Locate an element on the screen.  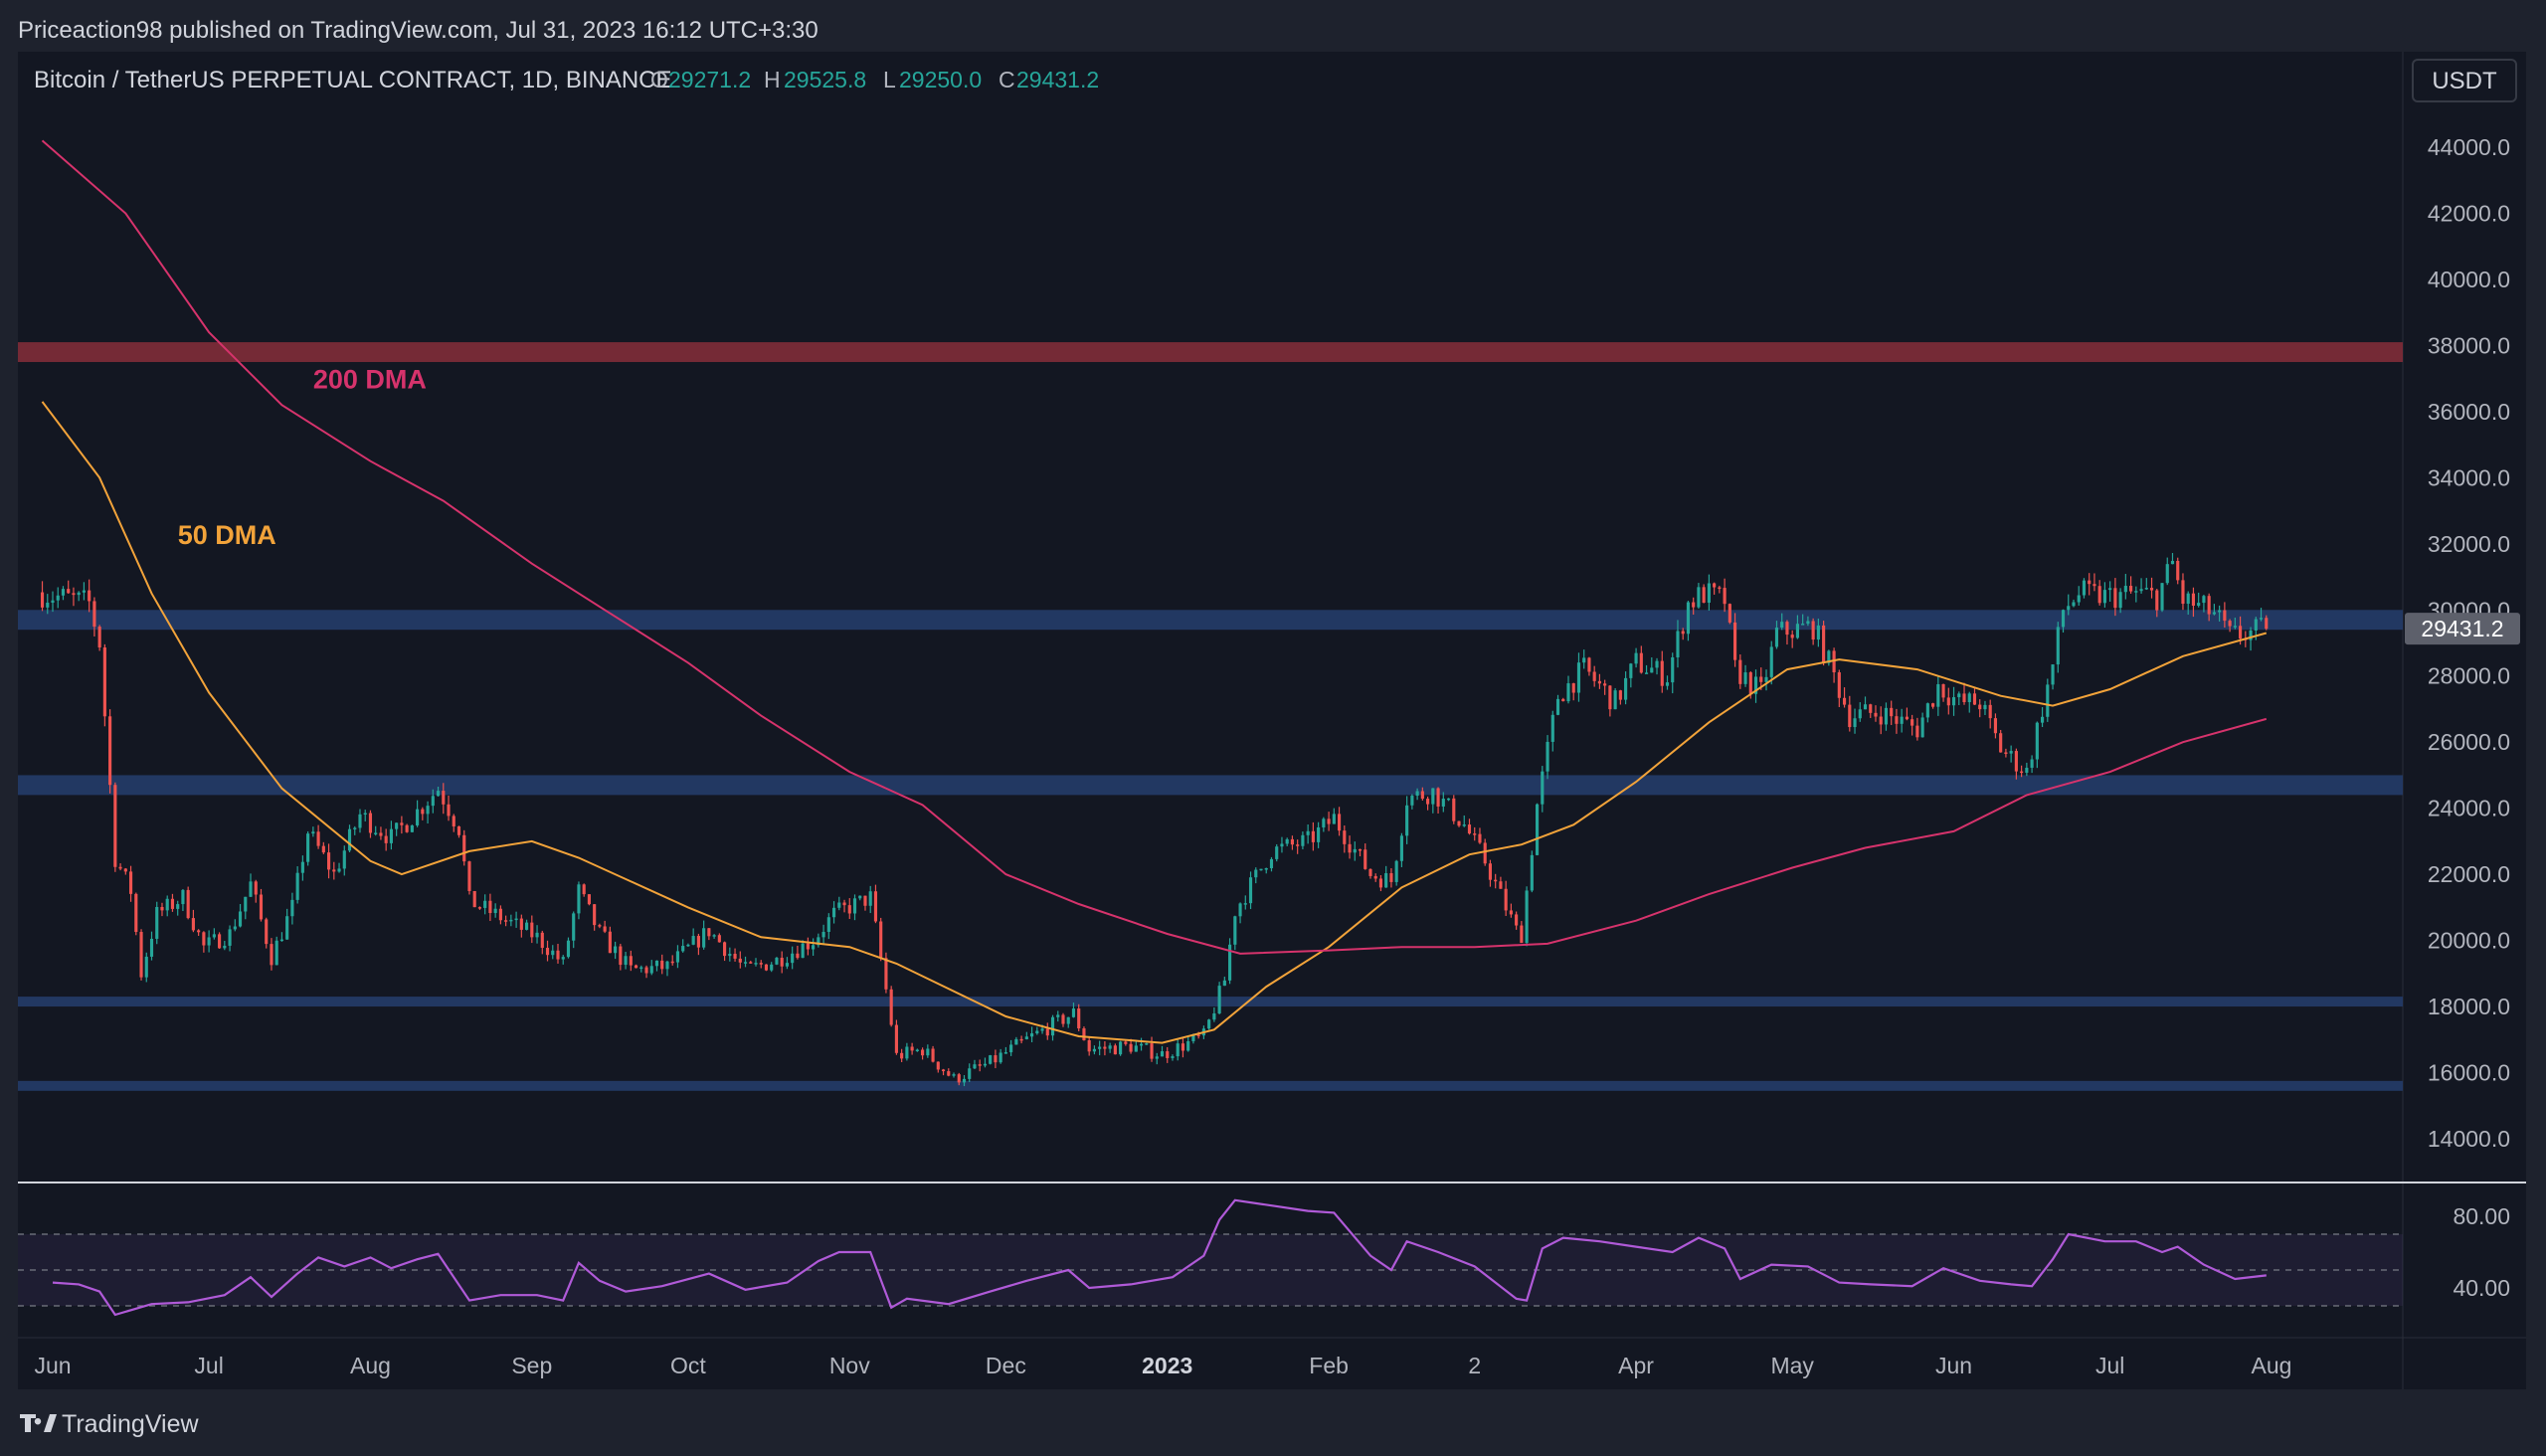
rsi-layer: 80.00 40.00 is located at coordinates (1264, 1257).